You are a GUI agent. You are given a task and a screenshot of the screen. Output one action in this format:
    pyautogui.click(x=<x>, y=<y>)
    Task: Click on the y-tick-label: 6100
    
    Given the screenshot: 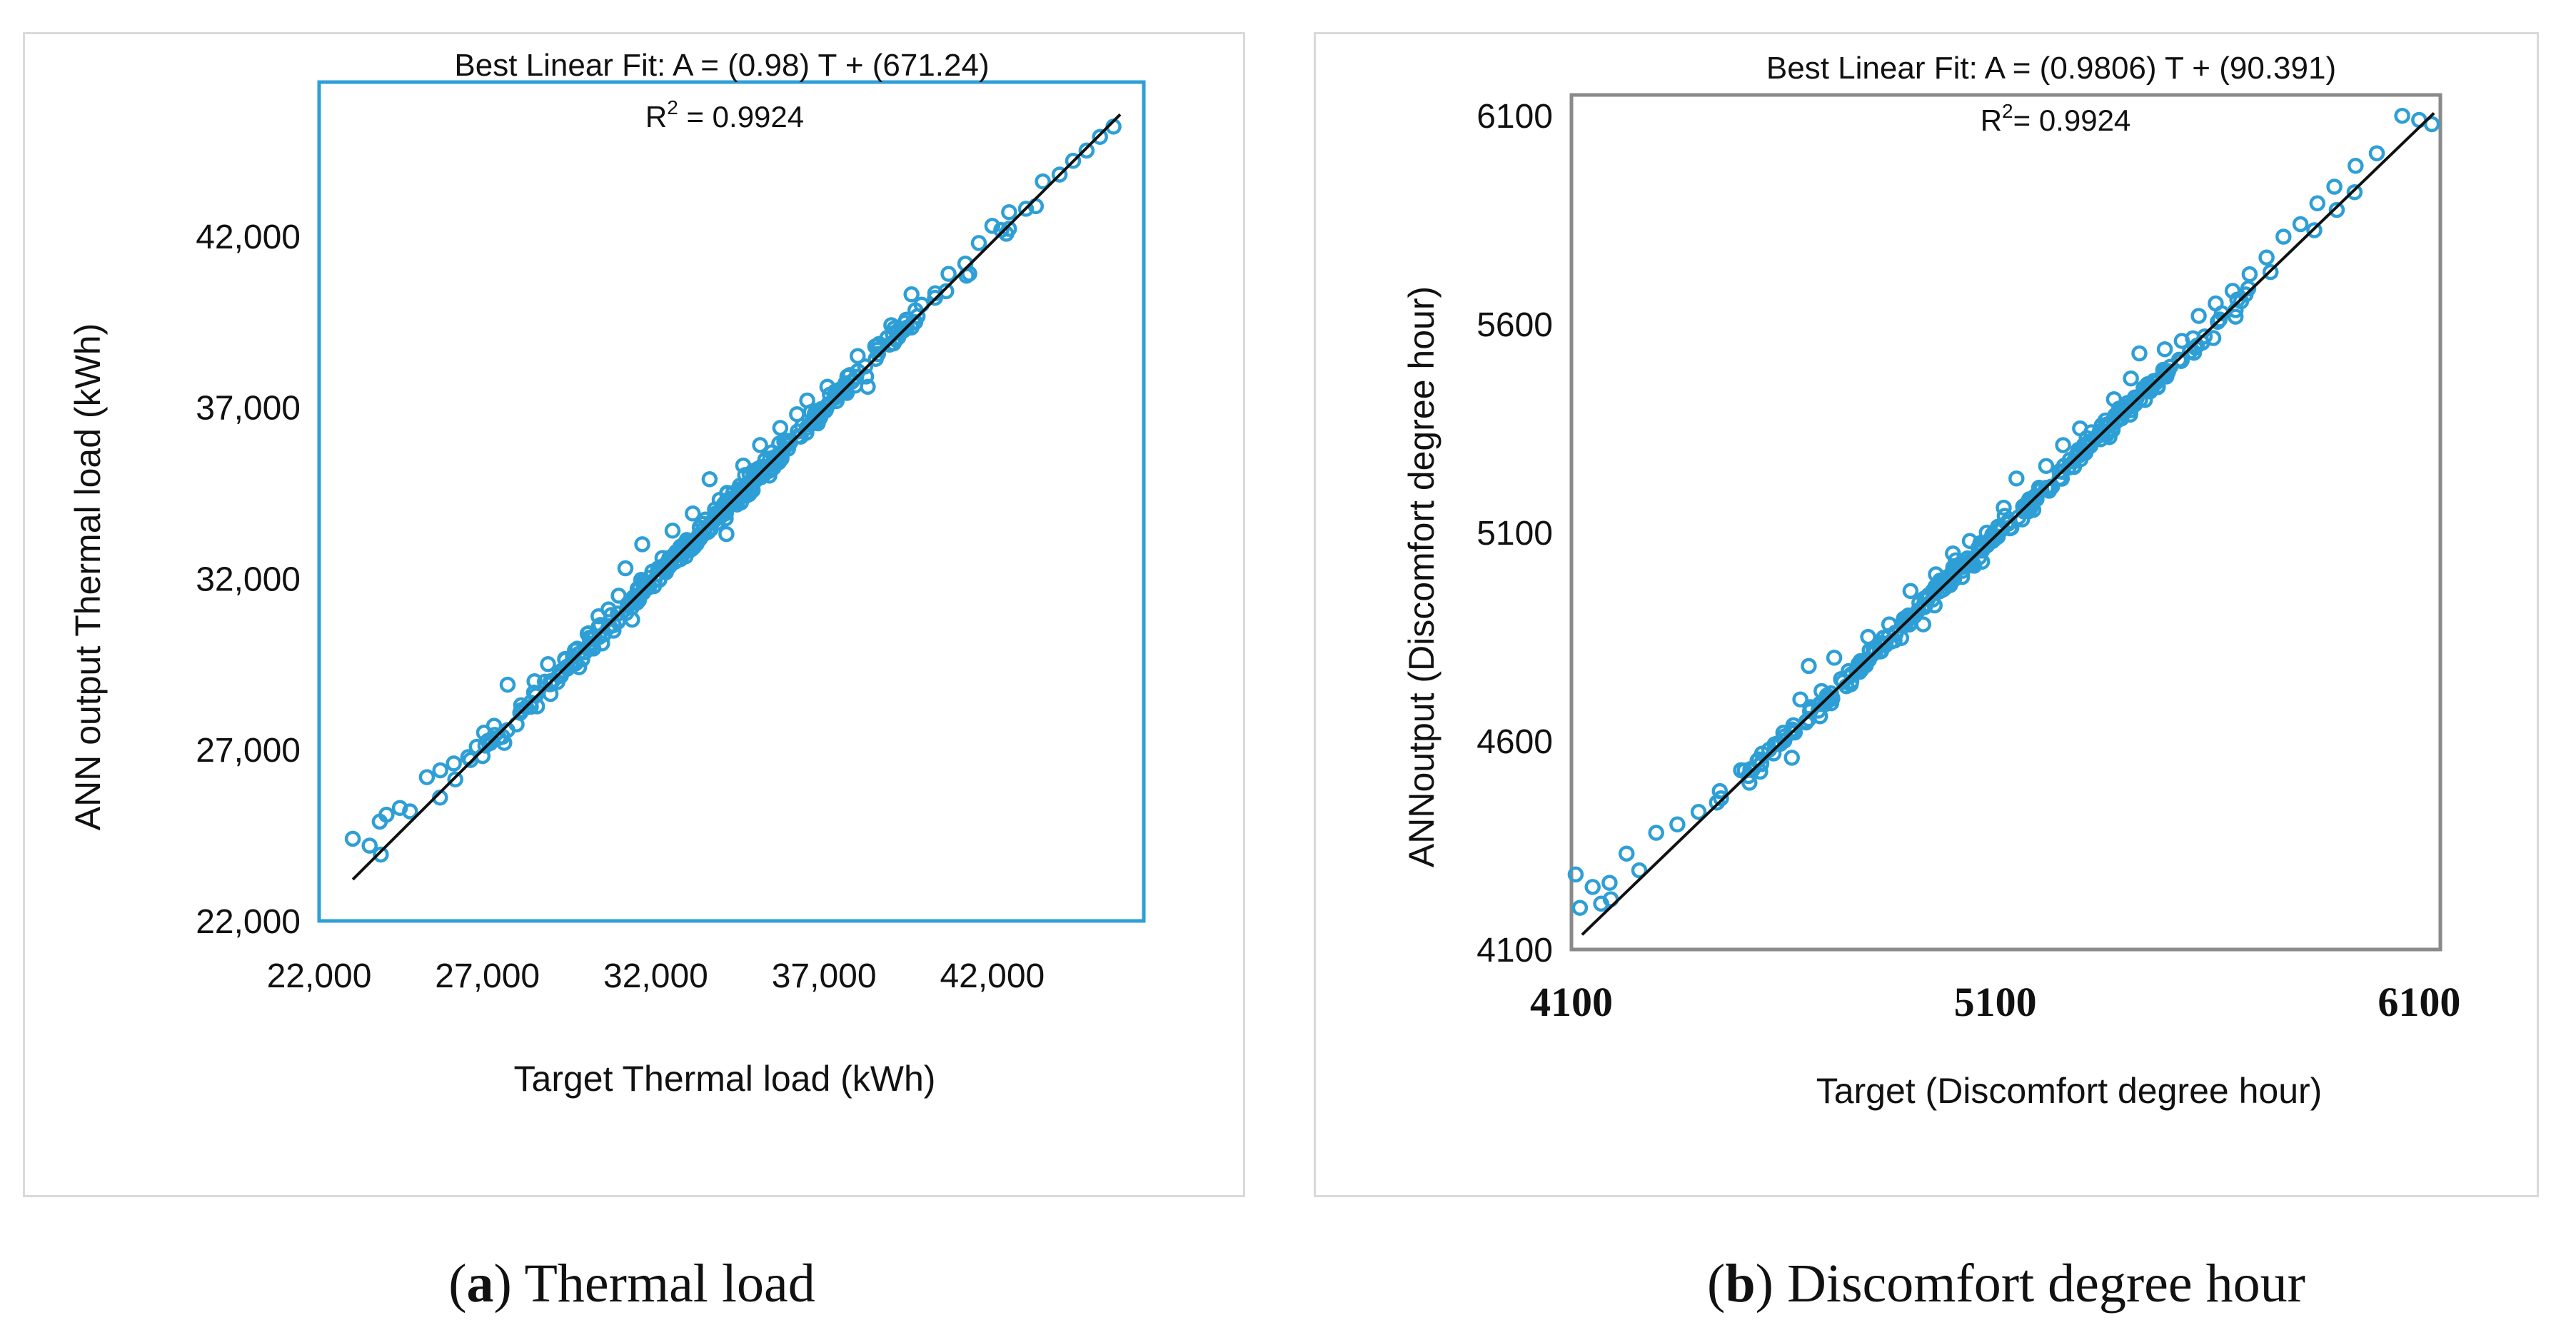 What is the action you would take?
    pyautogui.click(x=1515, y=117)
    